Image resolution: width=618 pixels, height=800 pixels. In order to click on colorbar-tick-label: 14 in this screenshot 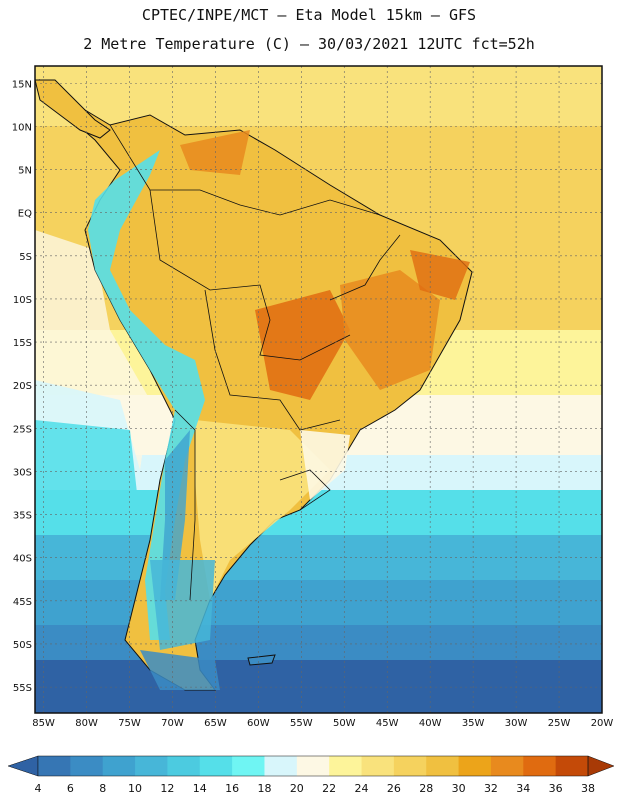, I will do `click(200, 788)`.